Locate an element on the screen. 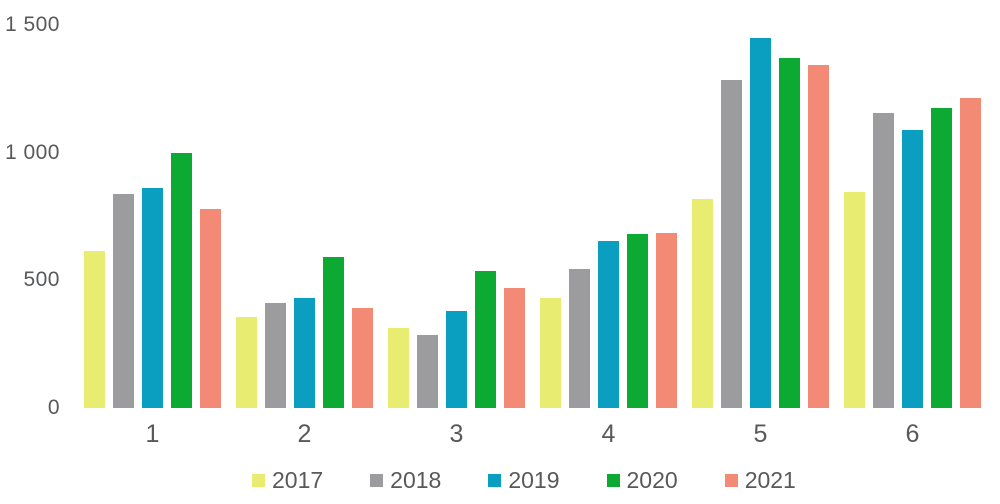 The image size is (1000, 504). bar-group-6: 6 is located at coordinates (912, 236).